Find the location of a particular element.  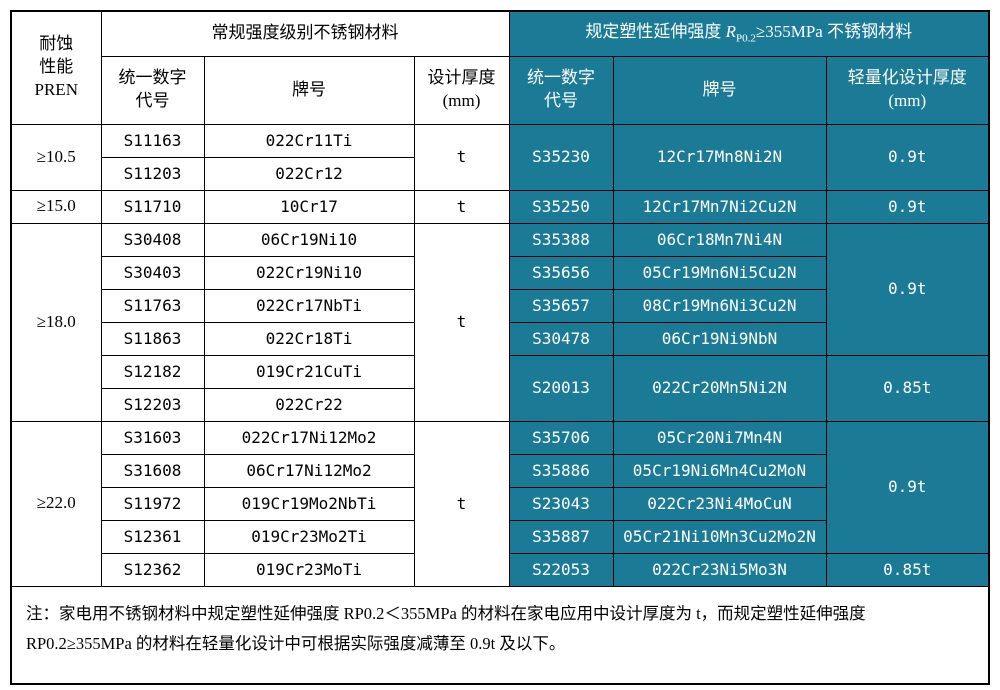

grade-cell: 019Cr21CuTi is located at coordinates (309, 371).